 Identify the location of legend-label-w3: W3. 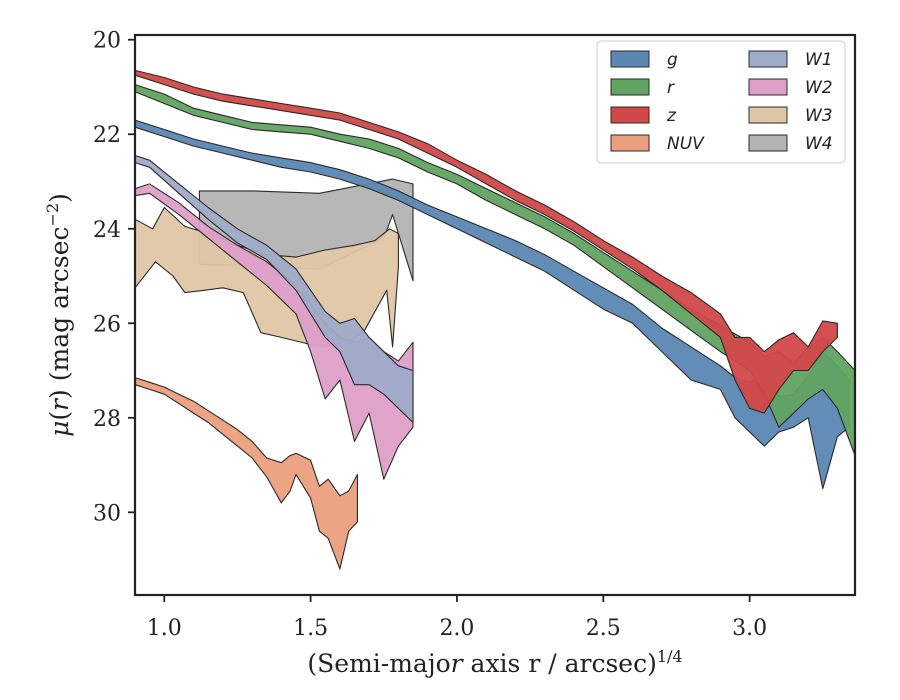
(819, 116).